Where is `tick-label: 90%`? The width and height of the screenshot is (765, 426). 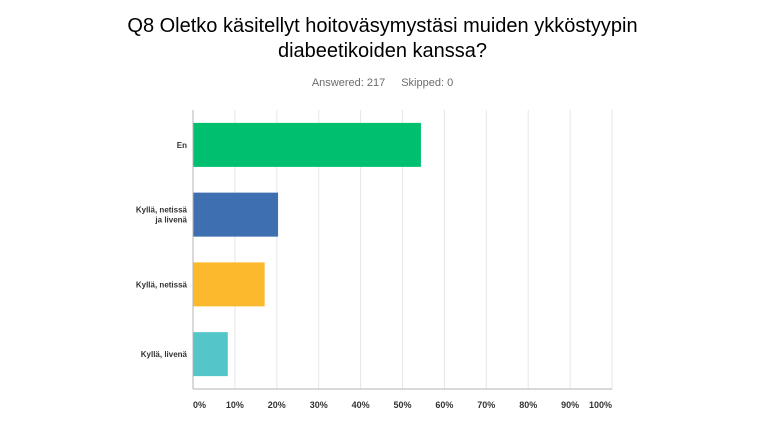
tick-label: 90% is located at coordinates (570, 405).